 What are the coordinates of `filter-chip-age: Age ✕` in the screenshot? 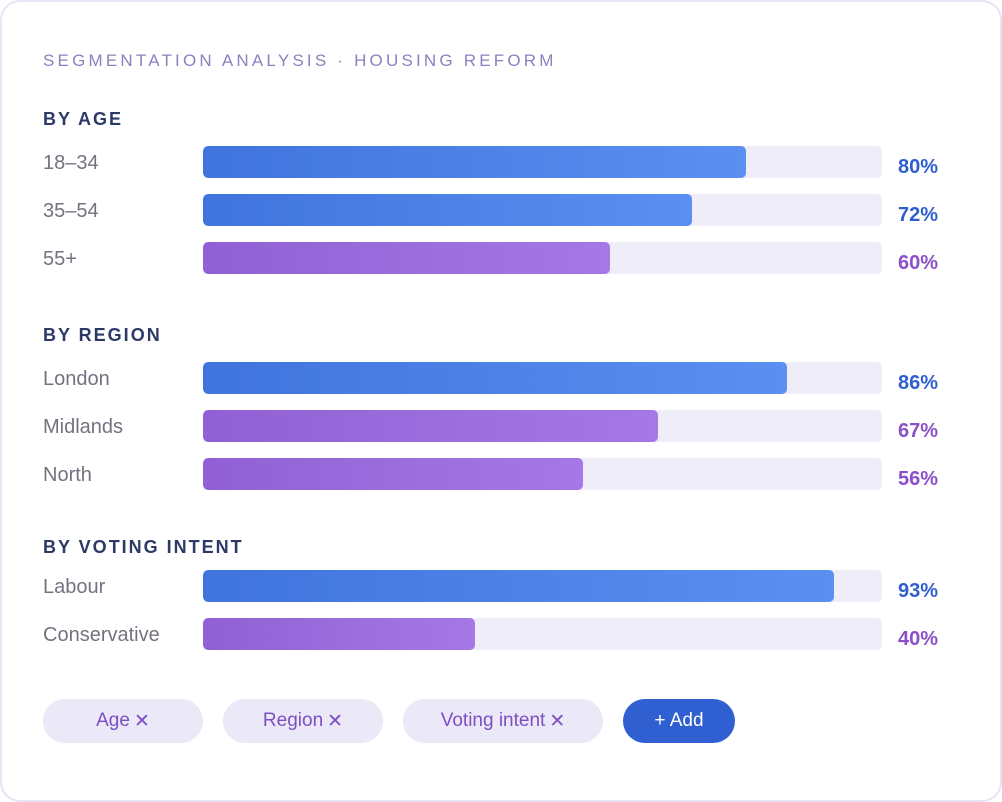 It's located at (123, 721).